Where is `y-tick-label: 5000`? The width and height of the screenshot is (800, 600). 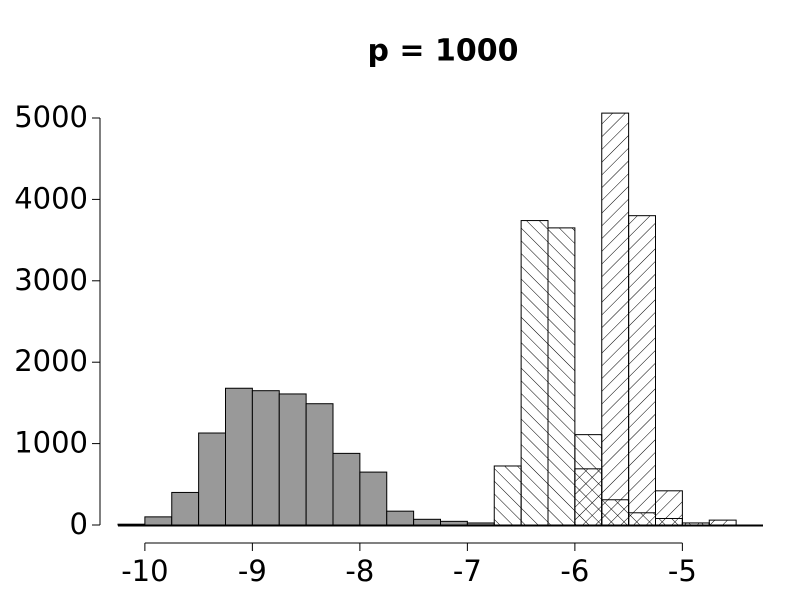
y-tick-label: 5000 is located at coordinates (51, 117).